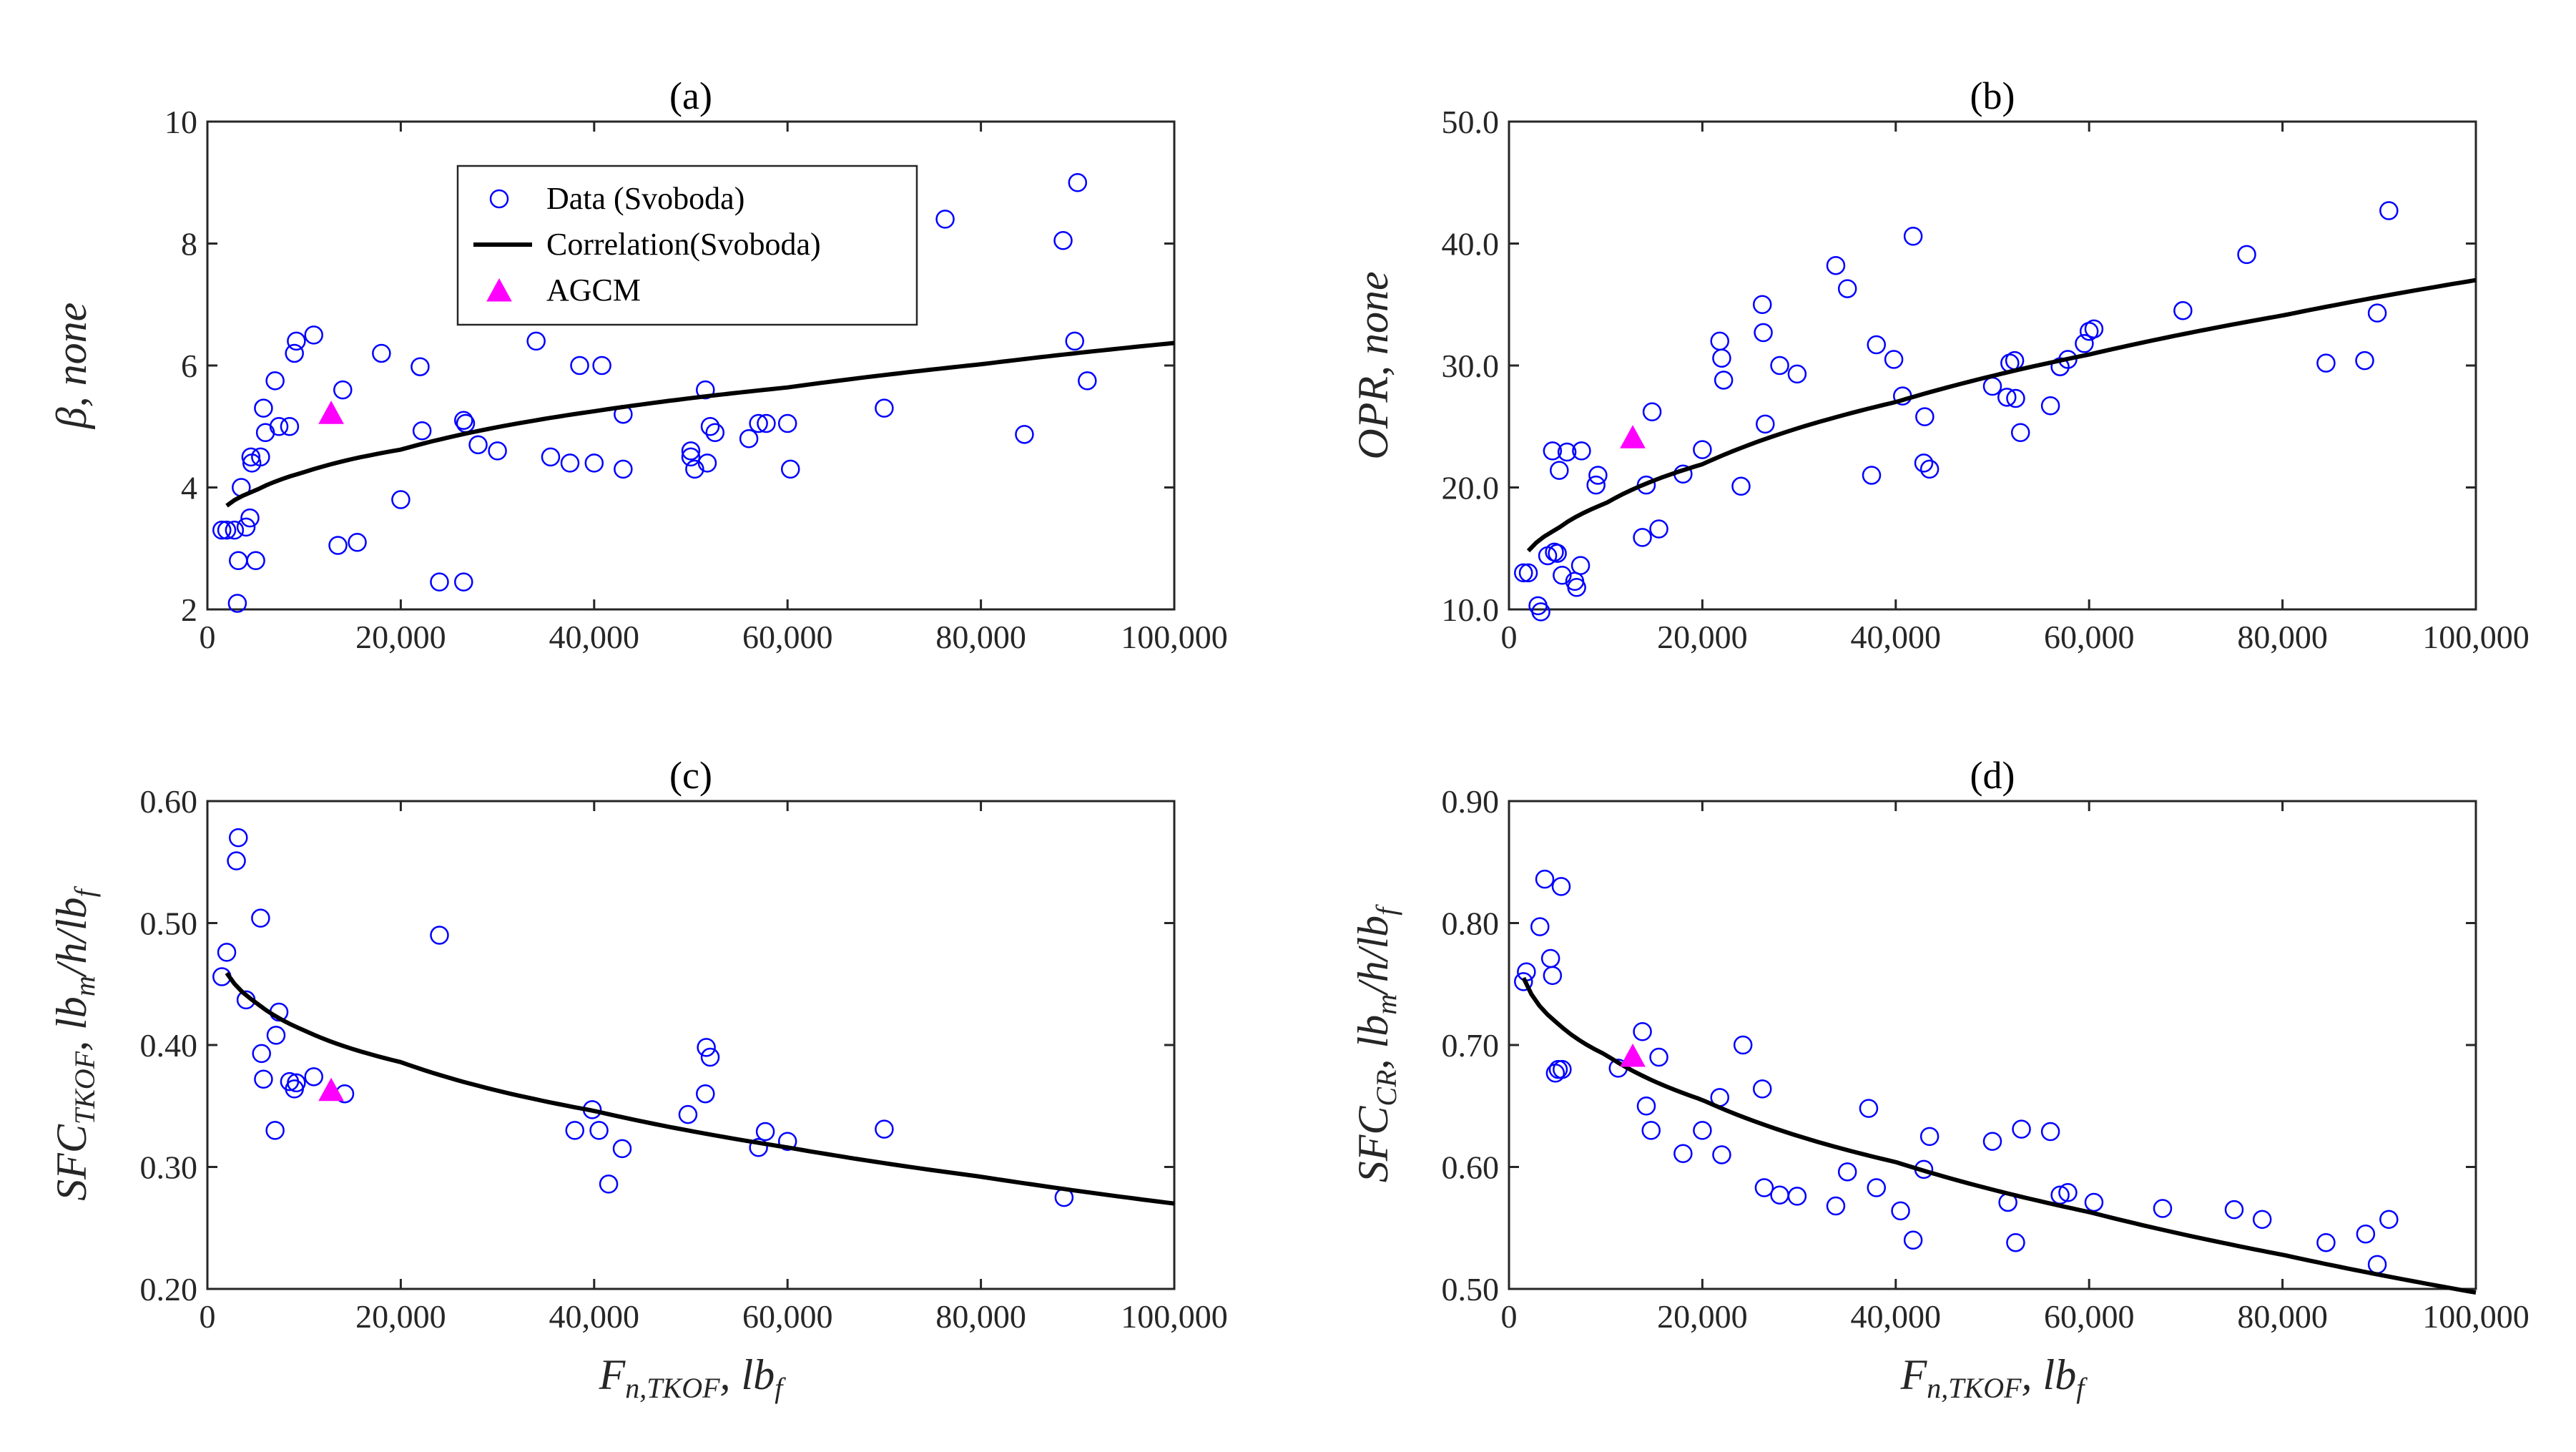  I want to click on panel-title: (a), so click(691, 95).